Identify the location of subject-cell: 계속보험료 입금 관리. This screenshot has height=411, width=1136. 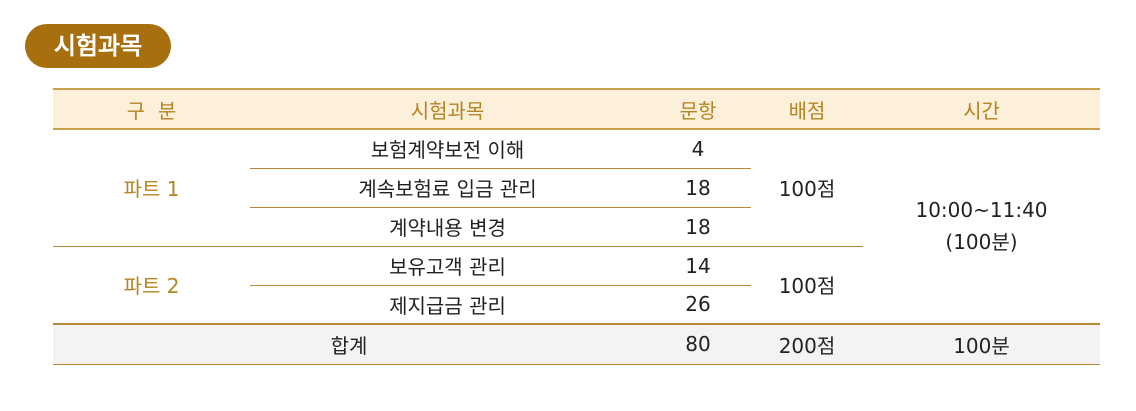
(447, 188).